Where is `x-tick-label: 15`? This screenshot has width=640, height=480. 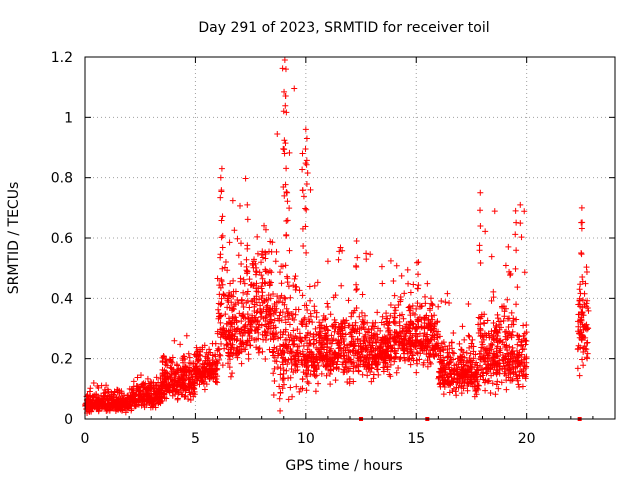 x-tick-label: 15 is located at coordinates (416, 439).